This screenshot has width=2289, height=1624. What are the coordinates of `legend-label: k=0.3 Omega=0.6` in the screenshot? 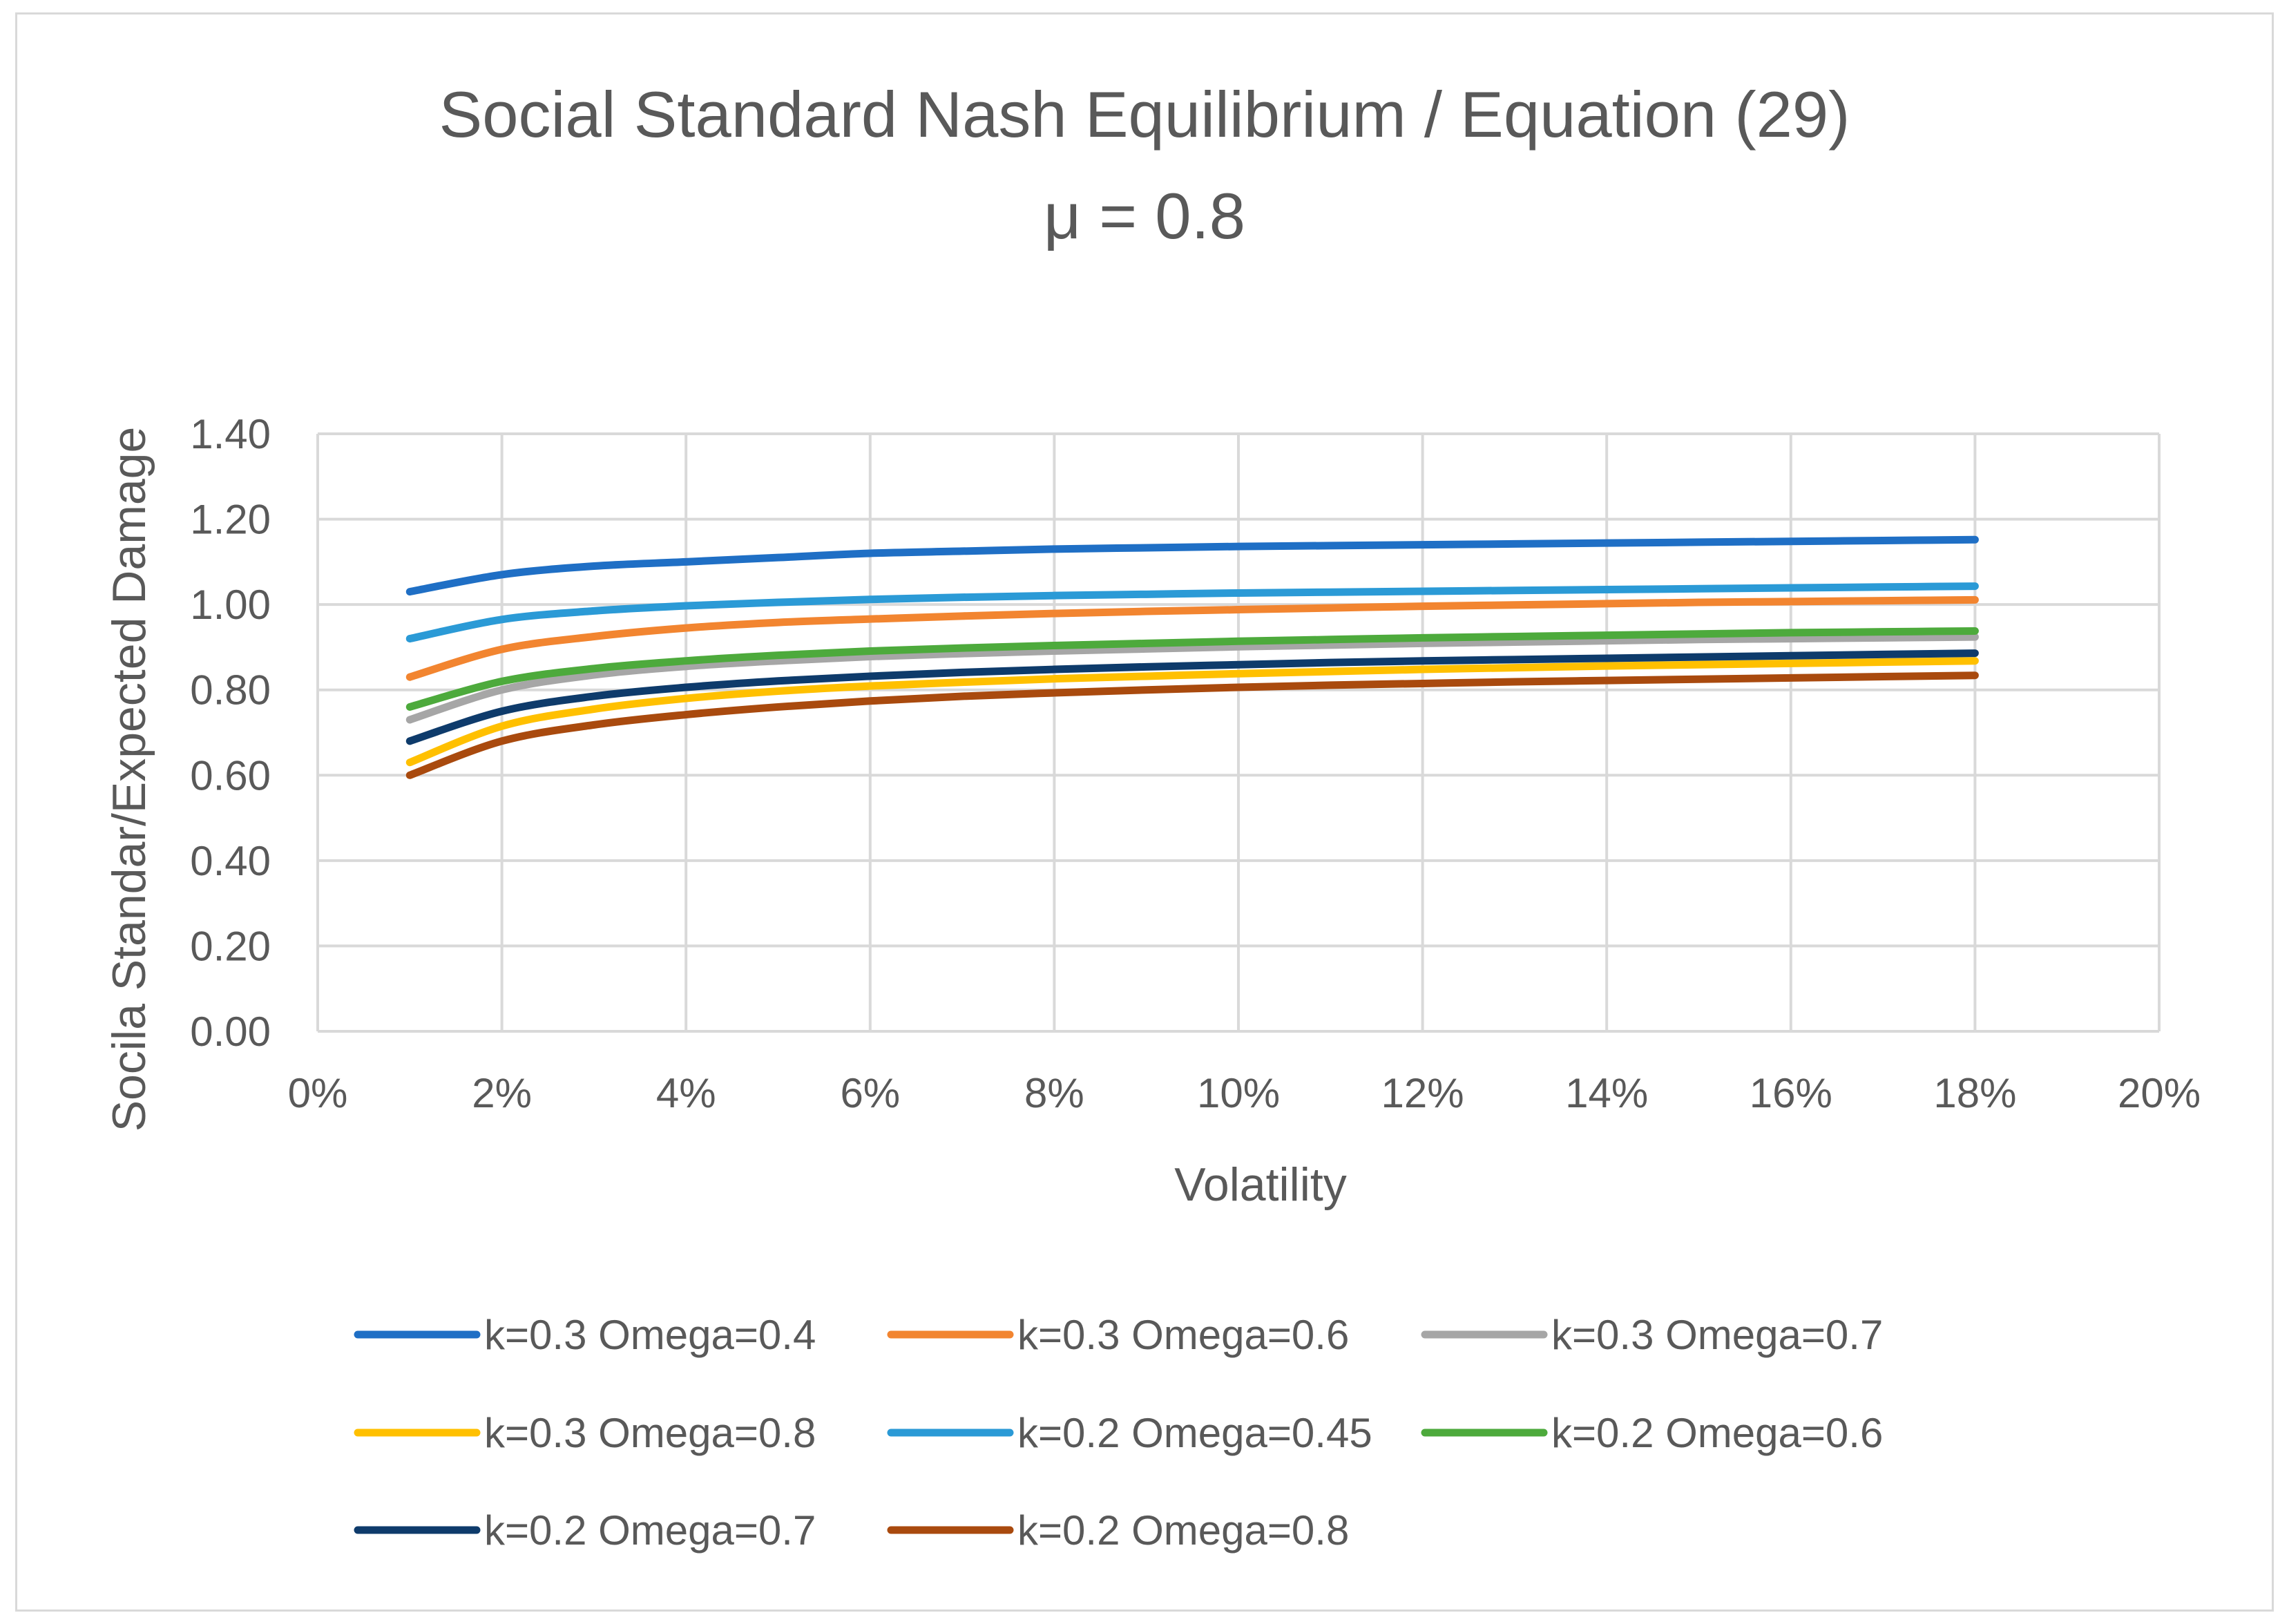 It's located at (1183, 1335).